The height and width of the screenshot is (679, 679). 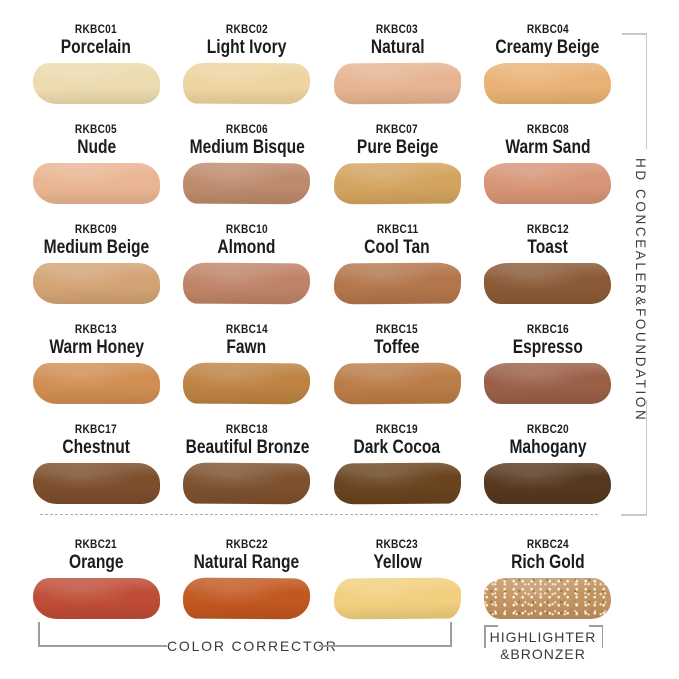 What do you see at coordinates (96, 447) in the screenshot?
I see `shade-name: Chestnut` at bounding box center [96, 447].